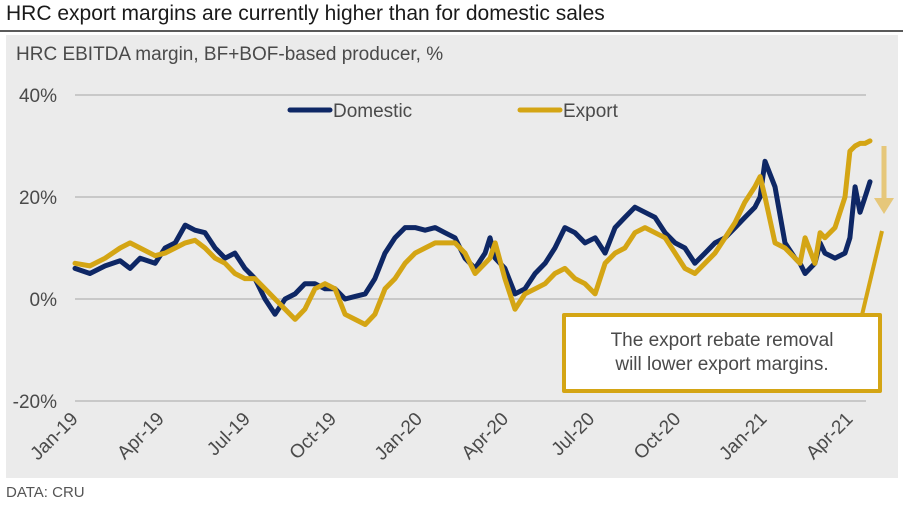 This screenshot has width=903, height=509. Describe the element at coordinates (722, 364) in the screenshot. I see `callout-line-2: will lower export margins.` at that location.